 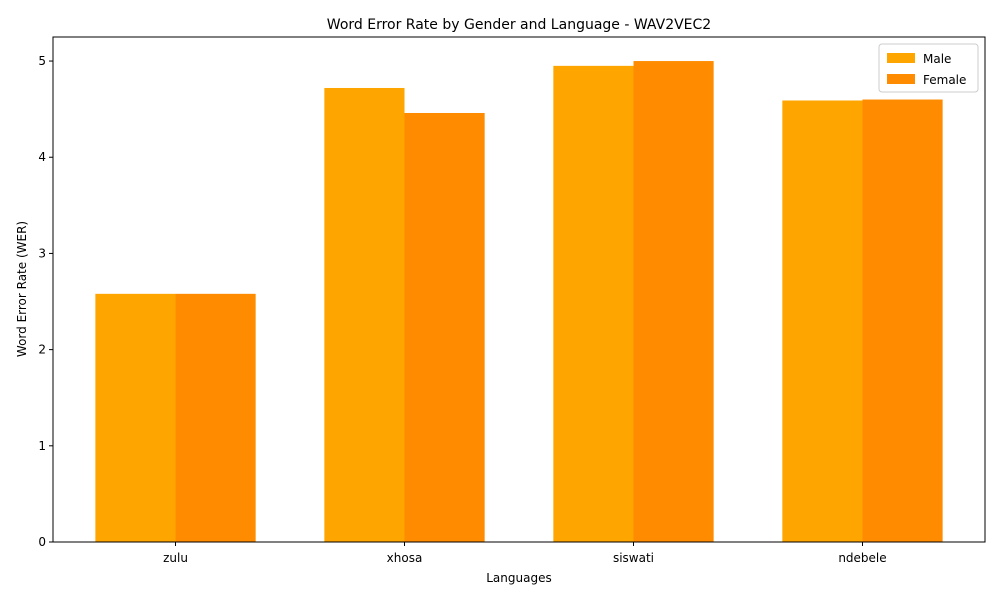 What do you see at coordinates (928, 68) in the screenshot?
I see `legend: Male Female` at bounding box center [928, 68].